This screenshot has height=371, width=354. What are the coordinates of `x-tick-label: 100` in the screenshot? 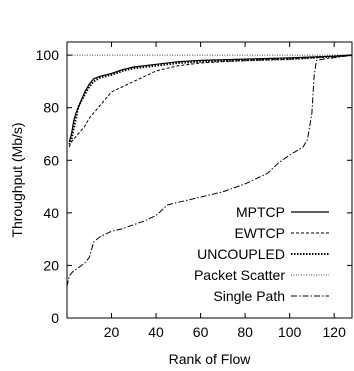 It's located at (290, 332).